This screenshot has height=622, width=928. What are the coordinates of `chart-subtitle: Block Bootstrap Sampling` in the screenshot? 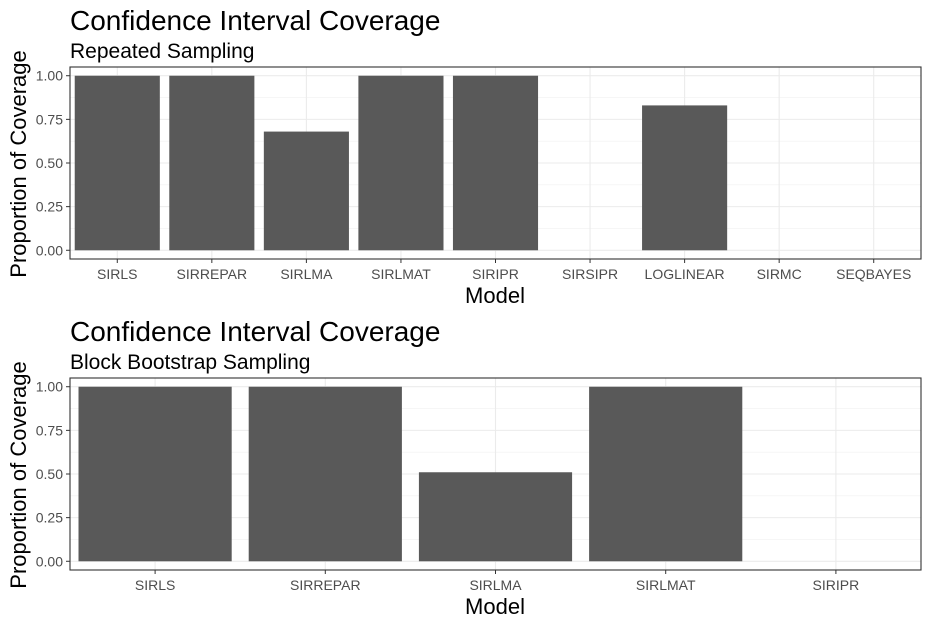 It's located at (190, 362).